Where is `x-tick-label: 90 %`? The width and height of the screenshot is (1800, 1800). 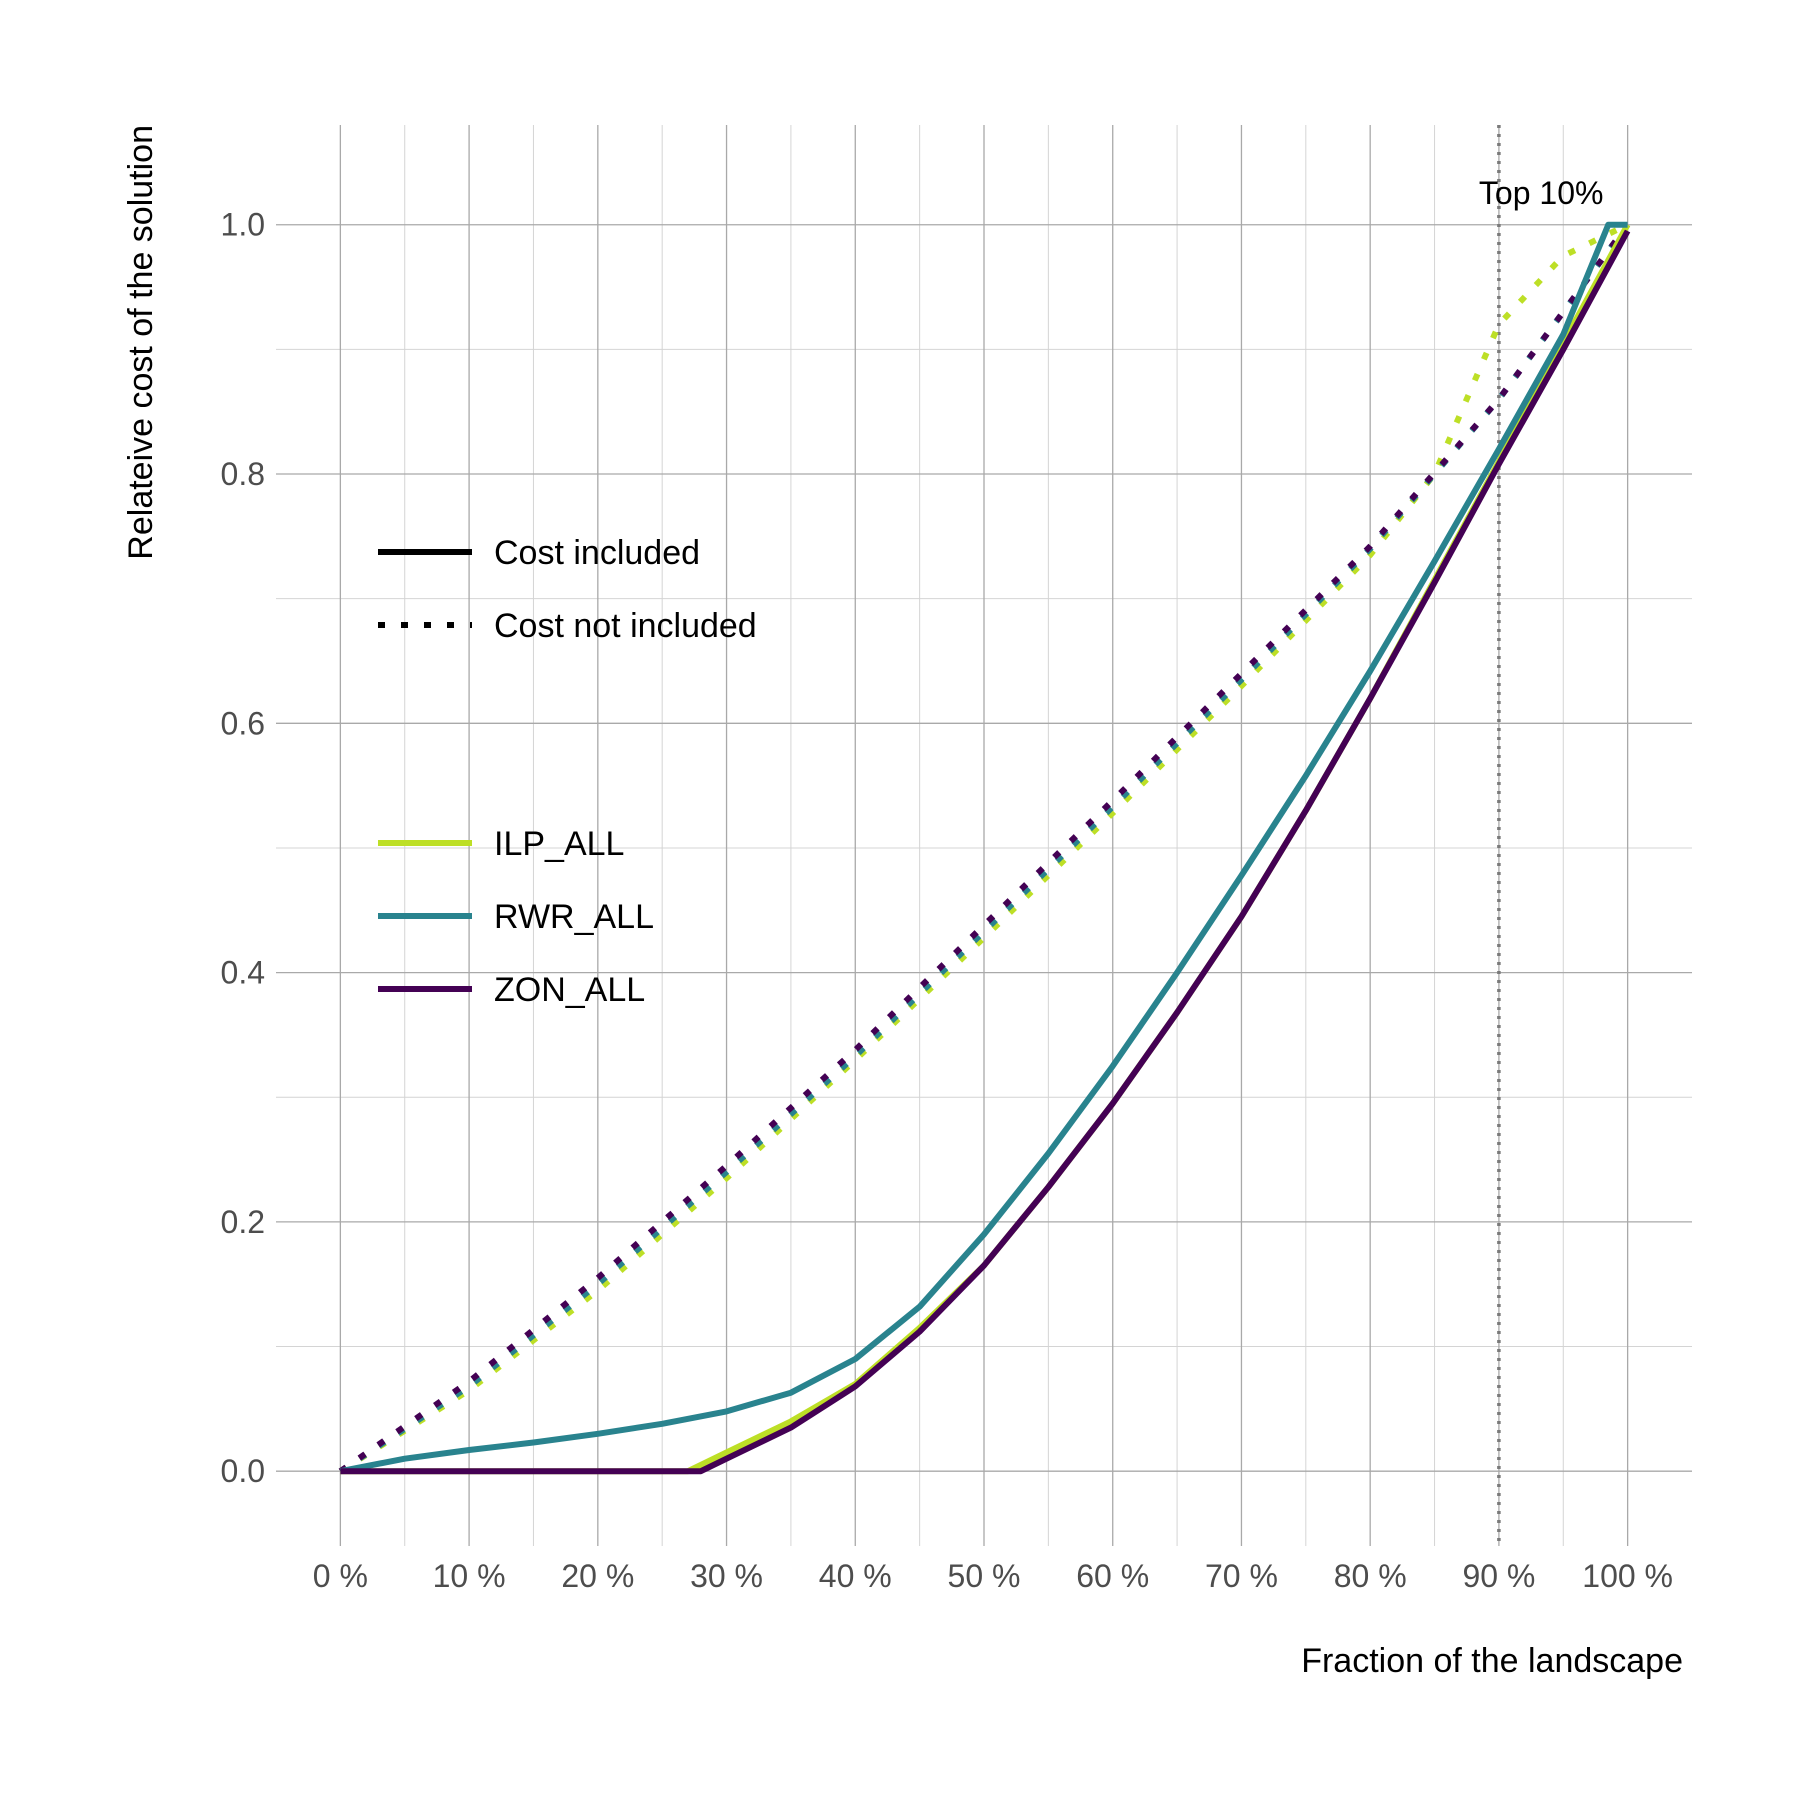 x-tick-label: 90 % is located at coordinates (1498, 1576).